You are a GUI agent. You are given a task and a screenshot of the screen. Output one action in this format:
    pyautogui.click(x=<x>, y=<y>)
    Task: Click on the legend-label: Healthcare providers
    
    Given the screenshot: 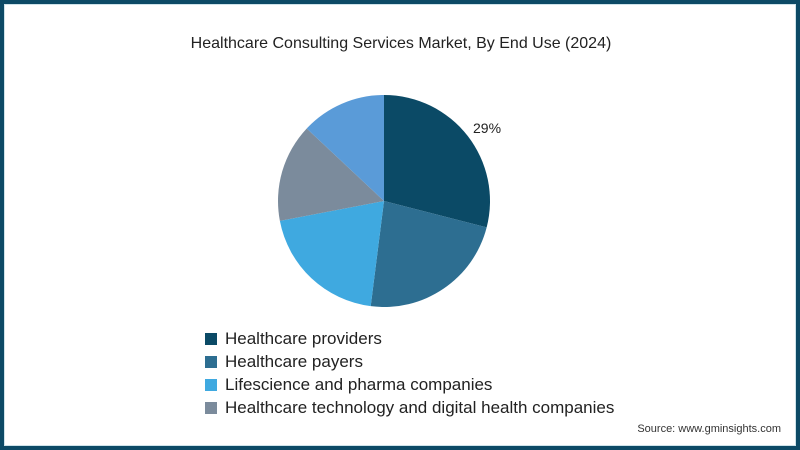 What is the action you would take?
    pyautogui.click(x=303, y=338)
    